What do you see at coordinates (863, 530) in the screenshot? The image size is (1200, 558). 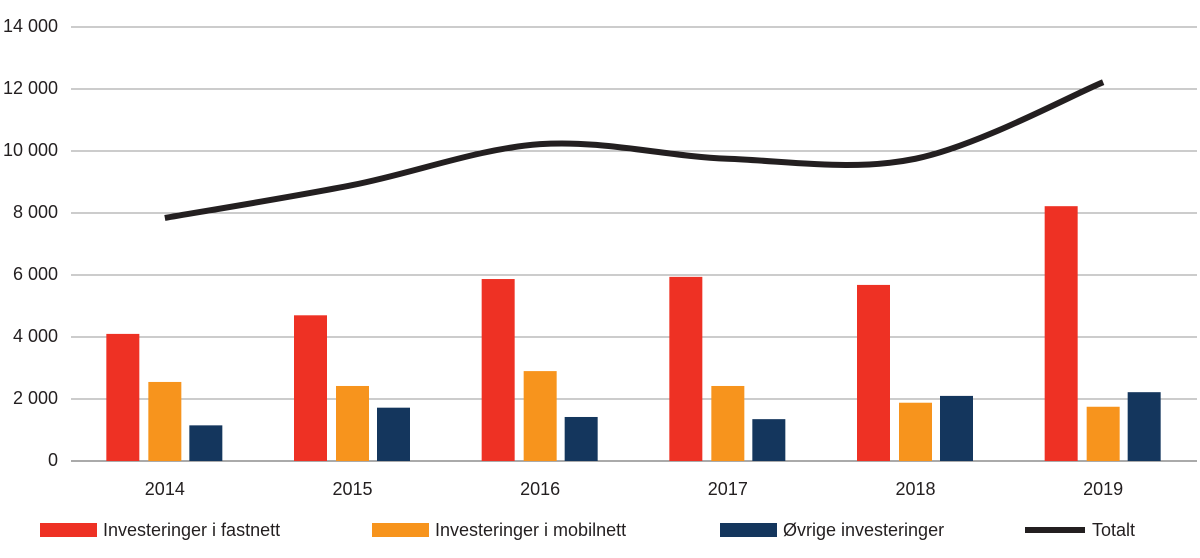 I see `legend-label: Øvrige investeringer` at bounding box center [863, 530].